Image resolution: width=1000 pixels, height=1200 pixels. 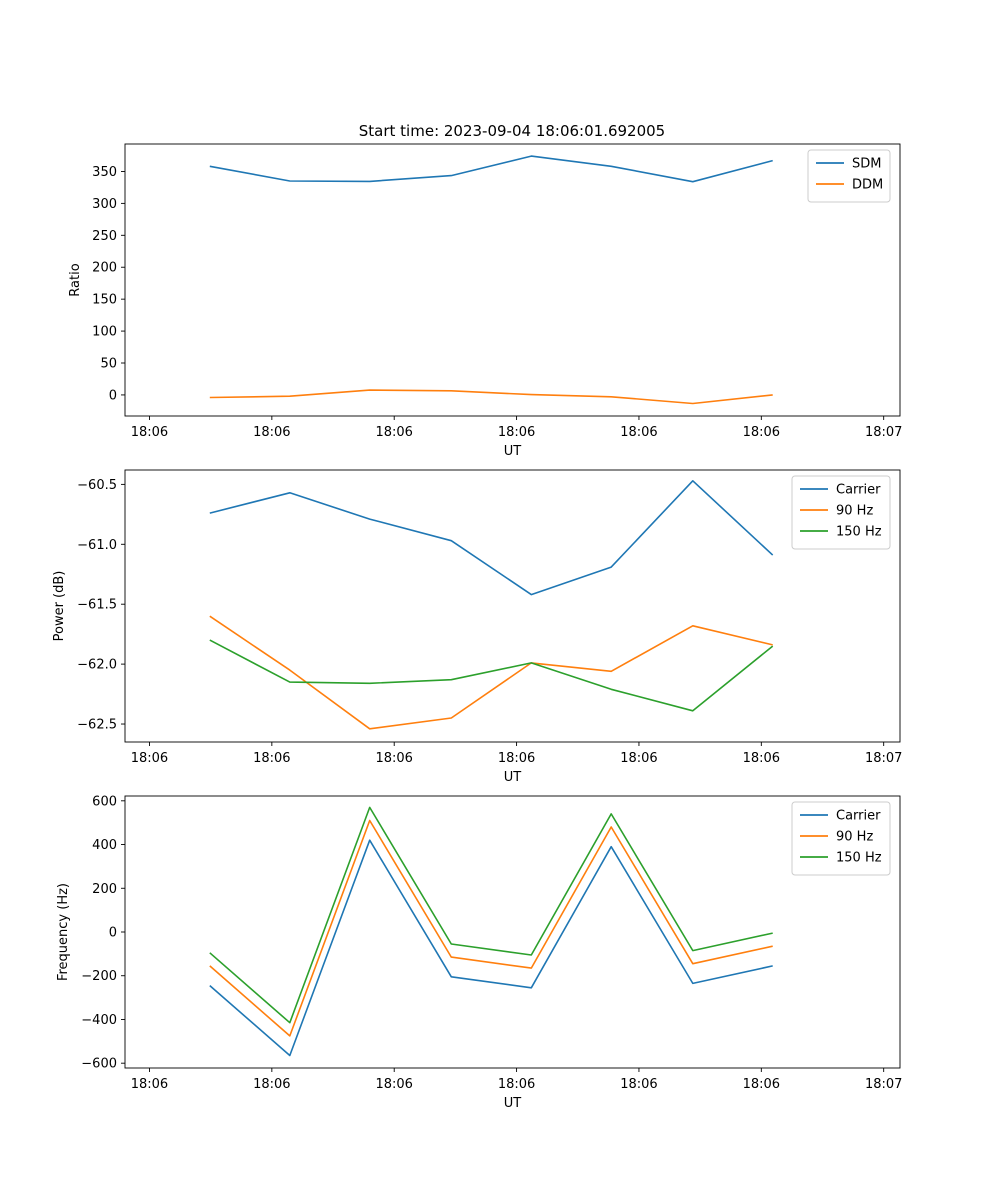 I want to click on y-tick-label: 100, so click(x=104, y=332).